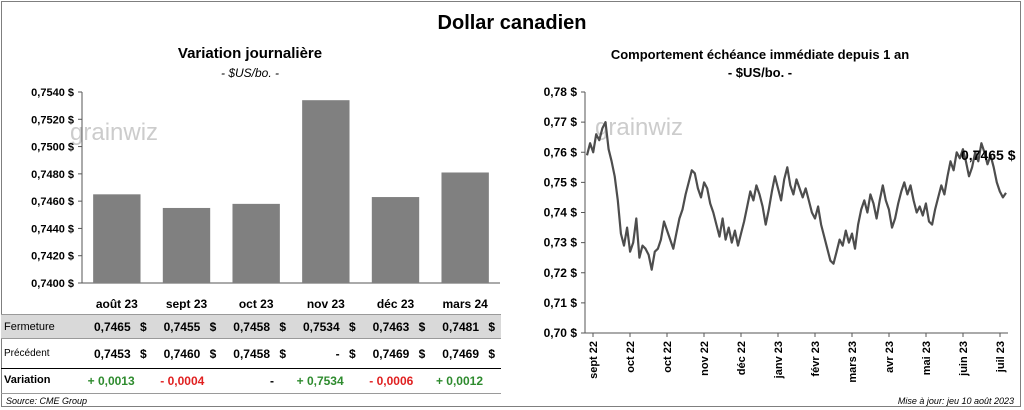 The width and height of the screenshot is (1024, 410). I want to click on cell-value: 0,7453, so click(112, 354).